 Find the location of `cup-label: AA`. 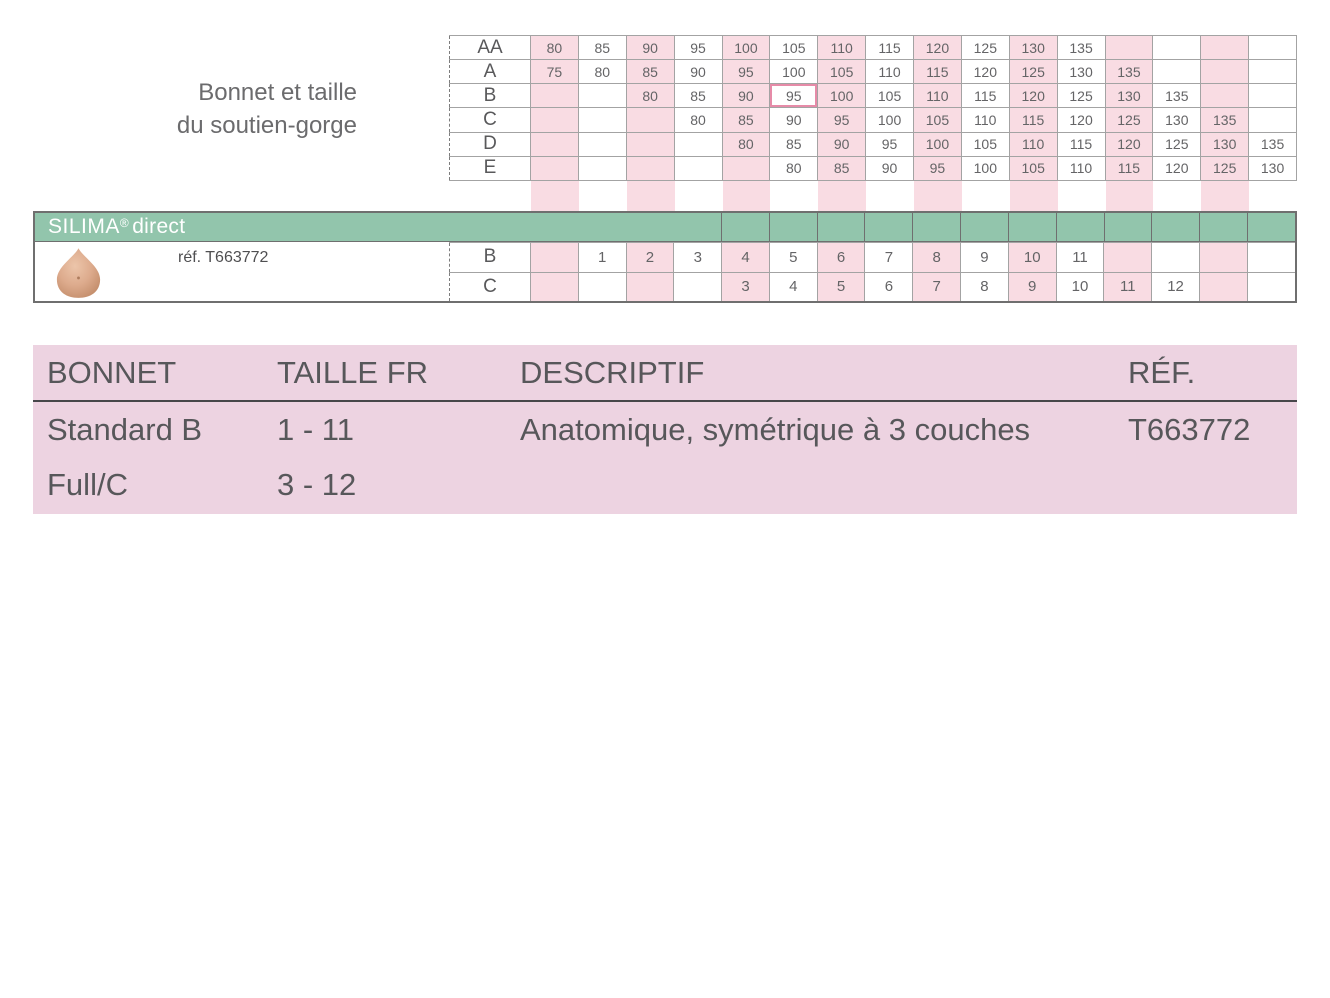

cup-label: AA is located at coordinates (490, 47).